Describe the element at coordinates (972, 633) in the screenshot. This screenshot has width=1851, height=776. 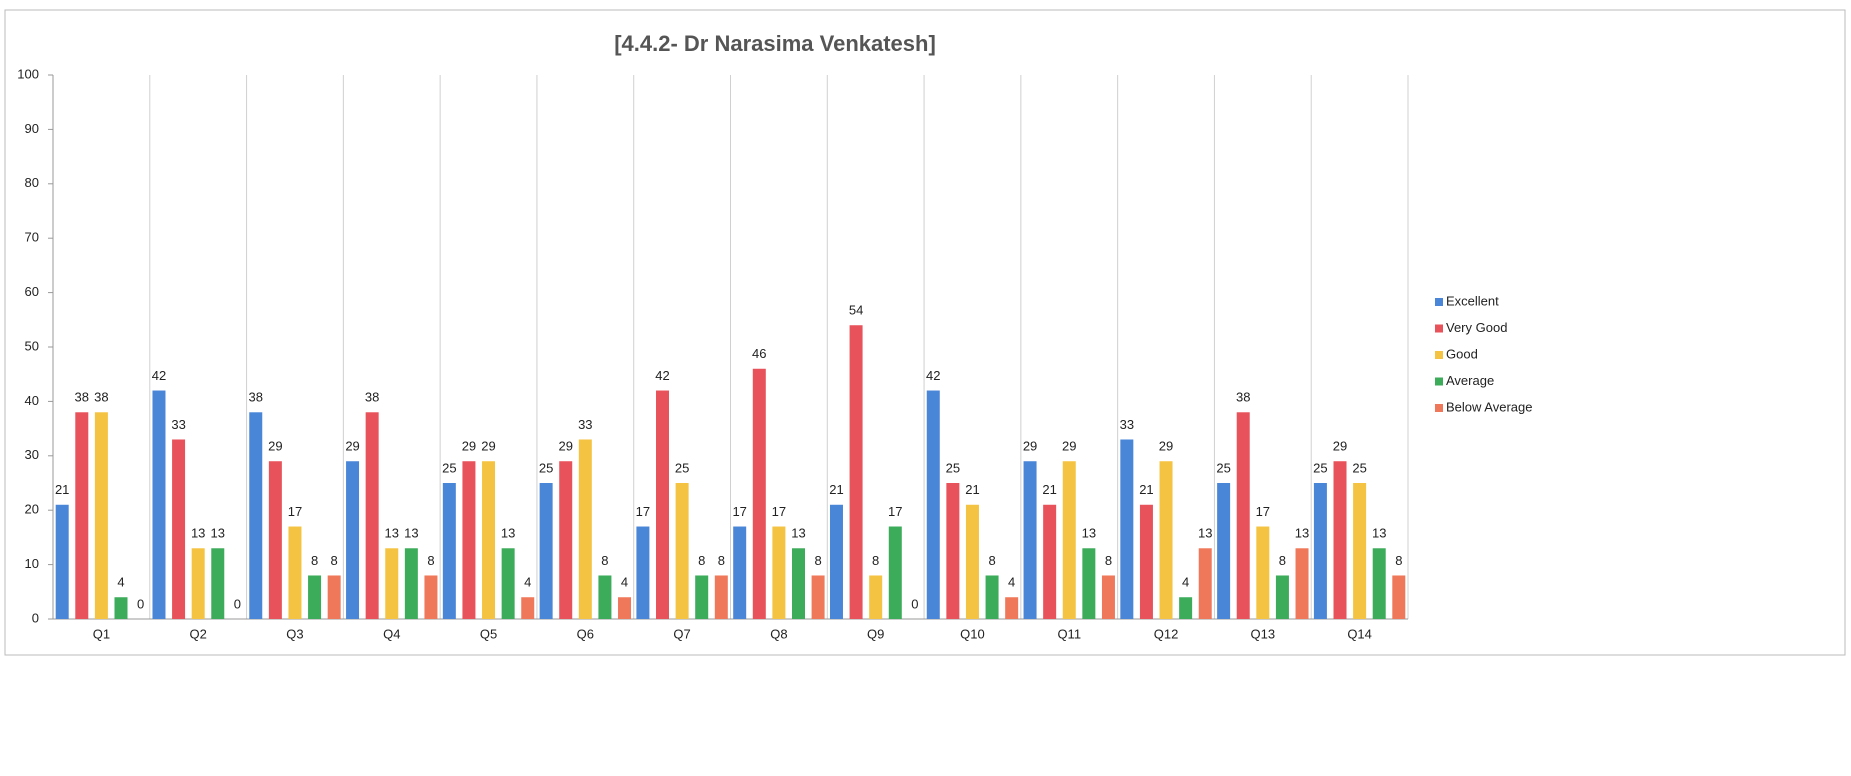
I see `x-tick-label: Q10` at that location.